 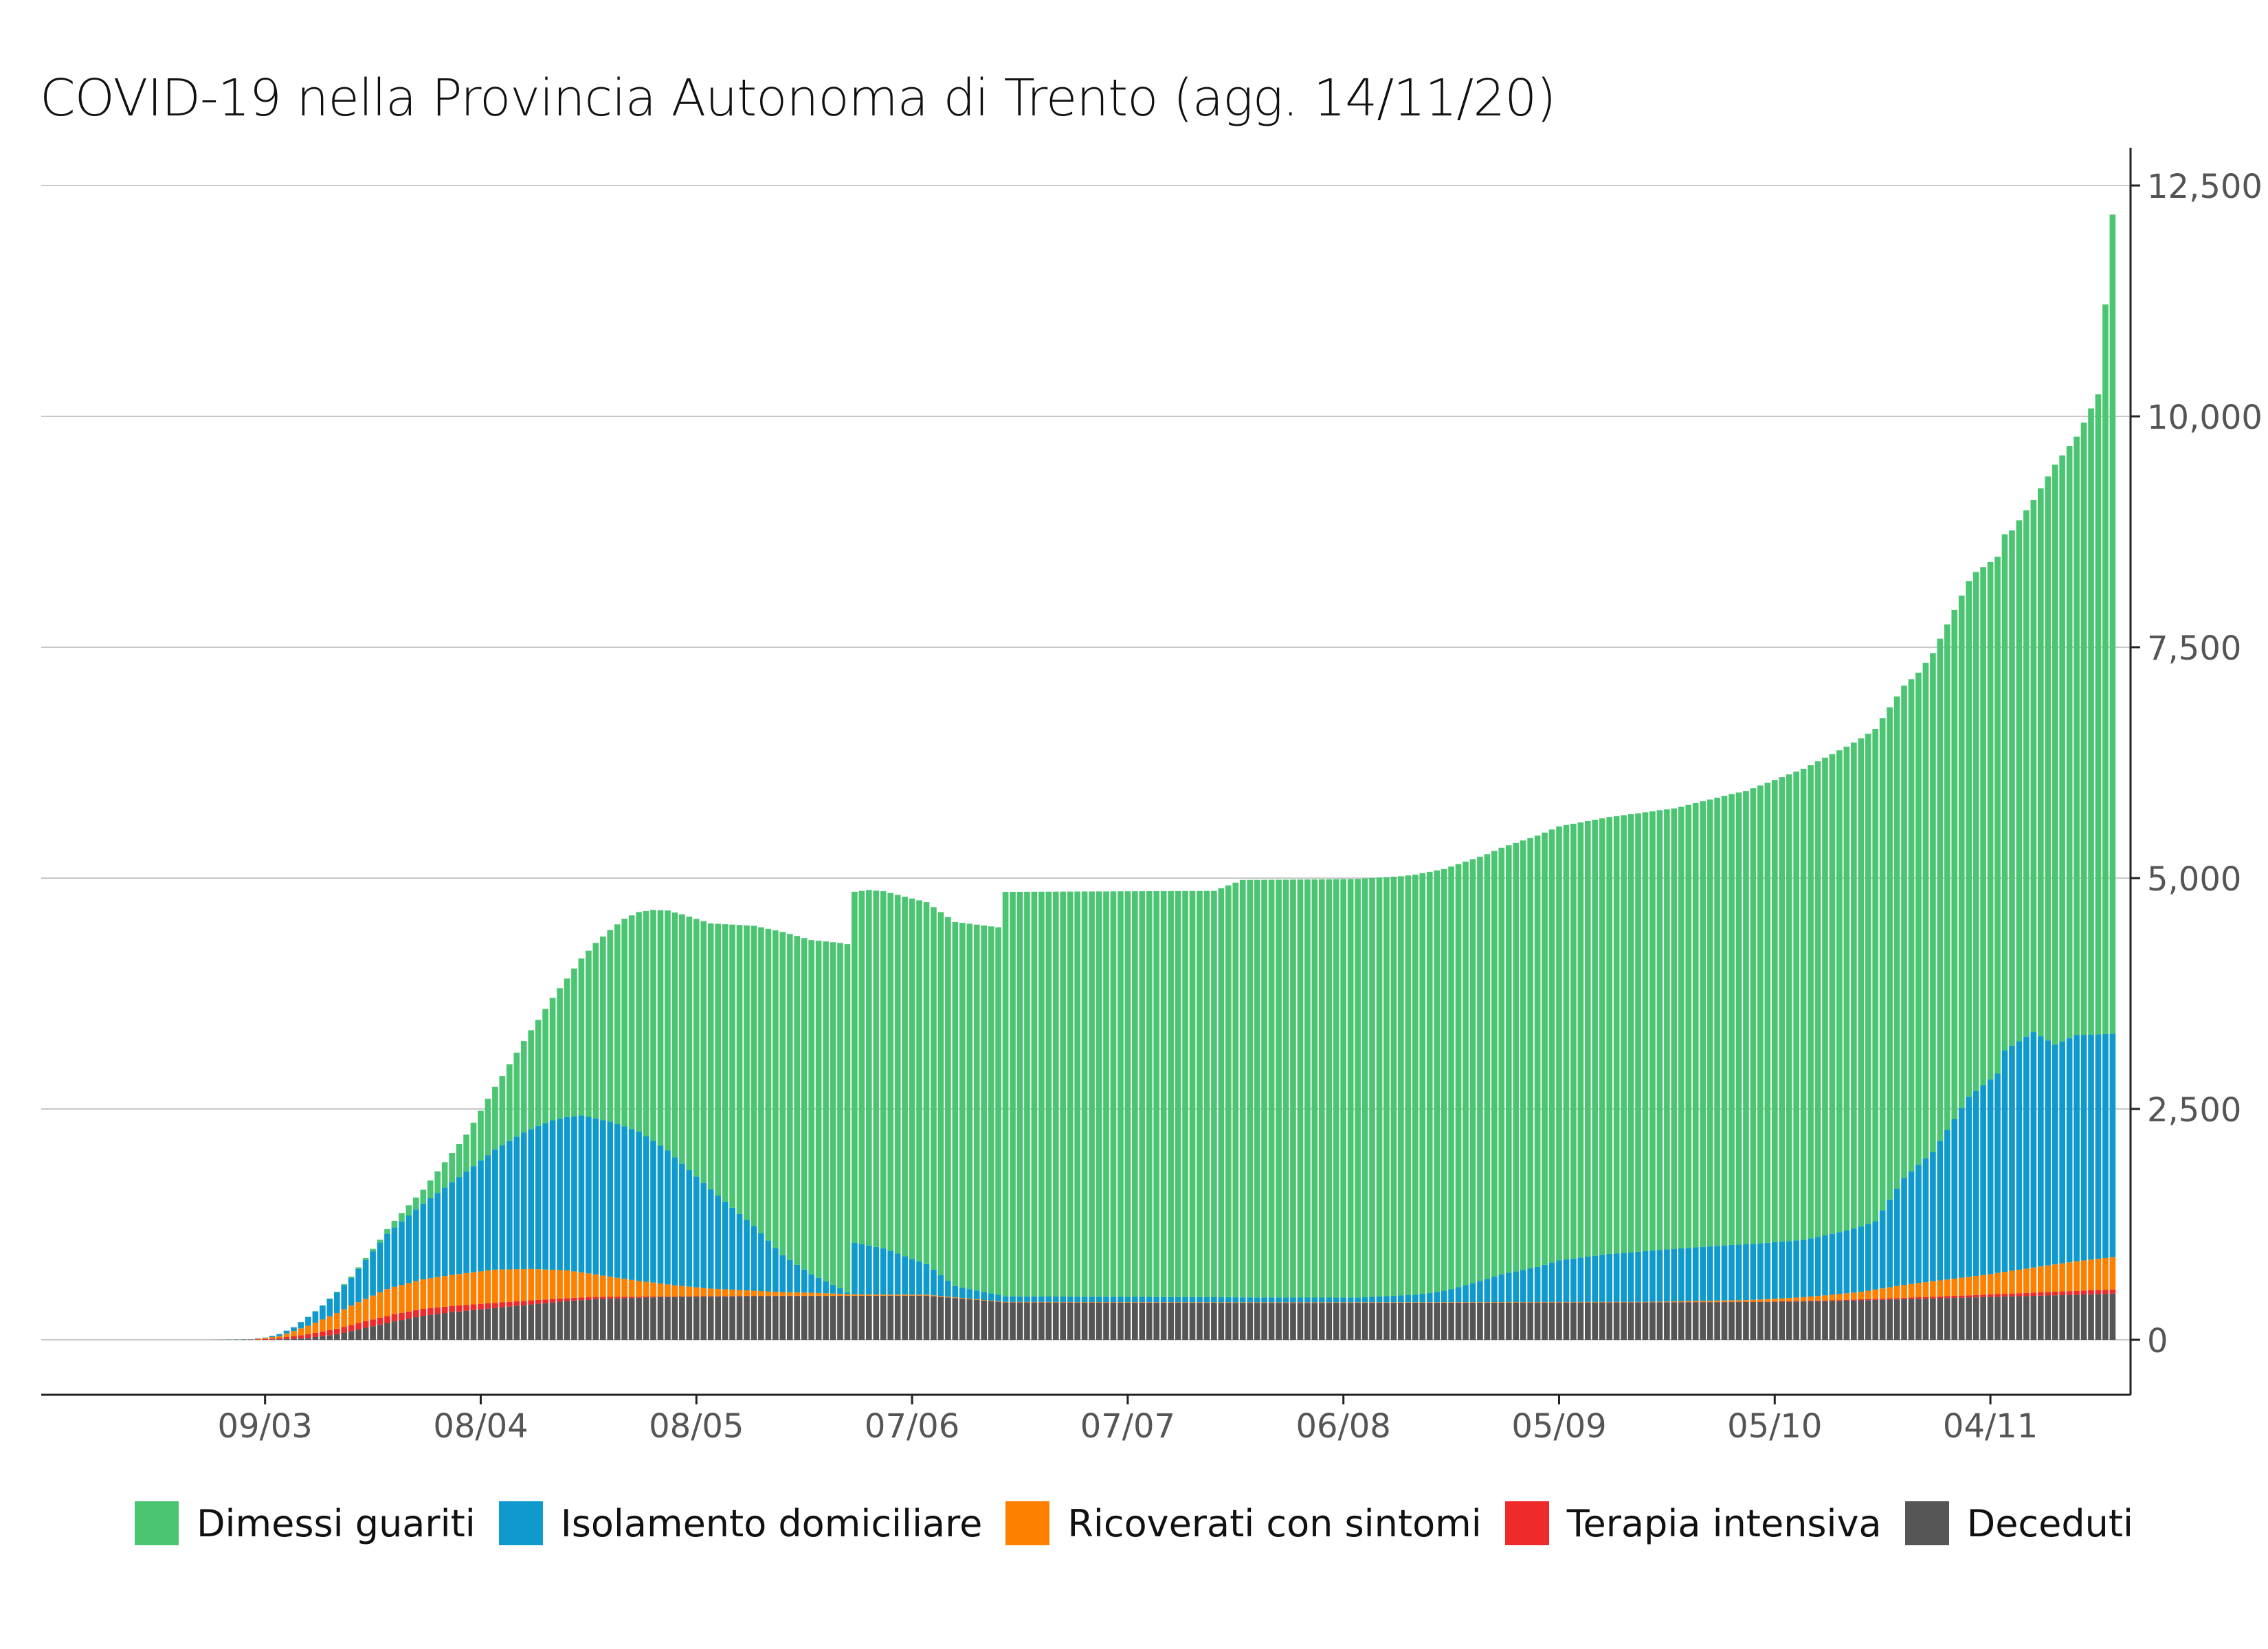 I want to click on legend-item-deceduti: Deceduti, so click(x=2018, y=1523).